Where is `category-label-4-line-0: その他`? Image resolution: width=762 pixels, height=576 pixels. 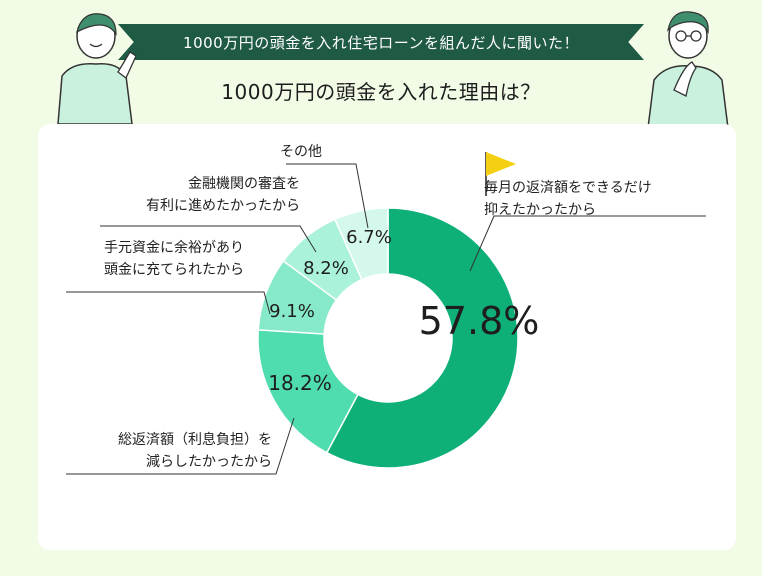 category-label-4-line-0: その他 is located at coordinates (301, 152).